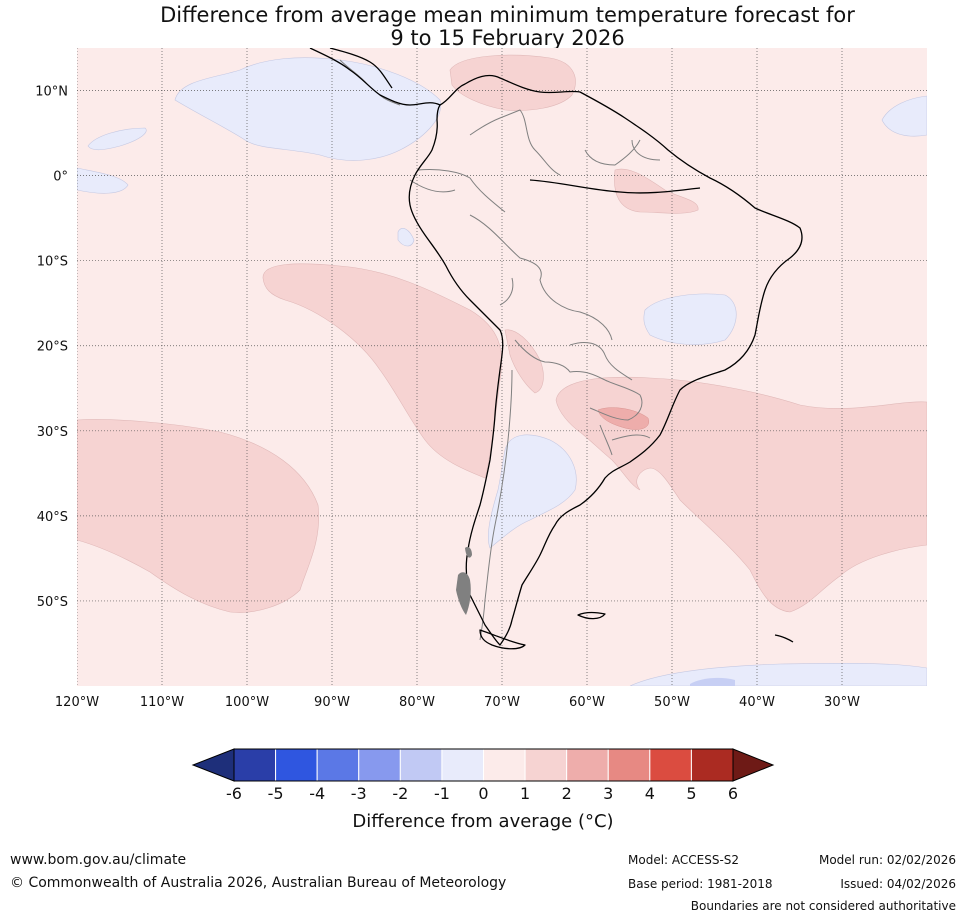 This screenshot has height=919, width=965. I want to click on colorbar: -6 -5 -4 -3 -2 -1 0 1 2 3 4 5 6, so click(483, 775).